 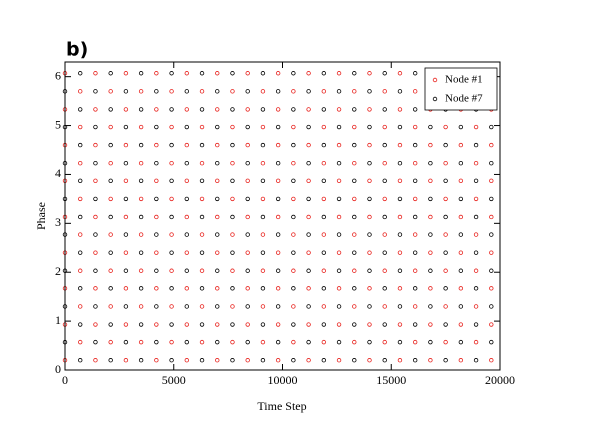 What do you see at coordinates (58, 124) in the screenshot?
I see `y-tick-label: 5` at bounding box center [58, 124].